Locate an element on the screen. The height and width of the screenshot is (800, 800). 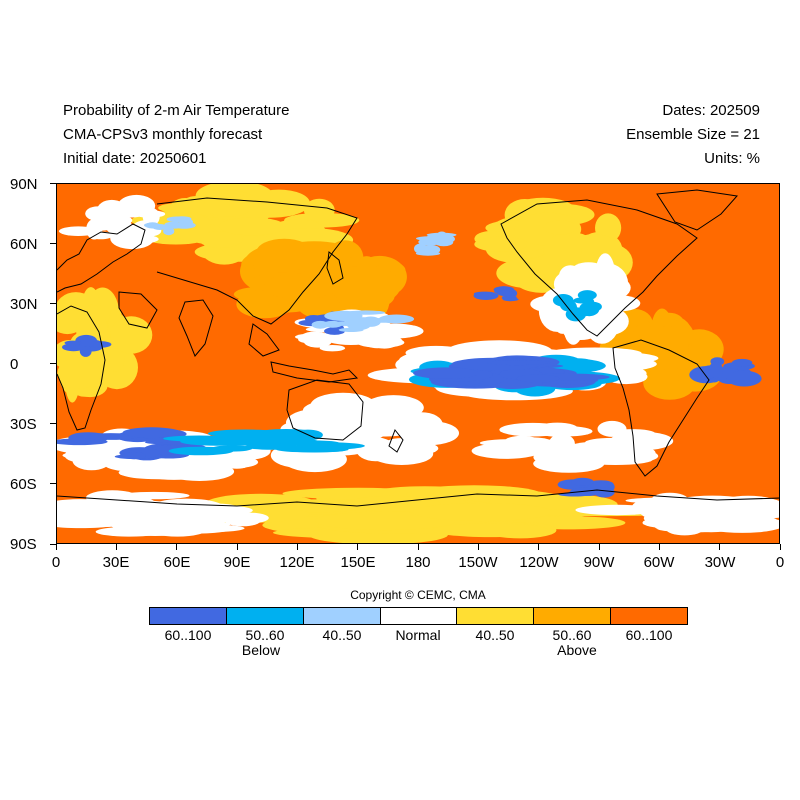
africa-coast is located at coordinates (81, 368).